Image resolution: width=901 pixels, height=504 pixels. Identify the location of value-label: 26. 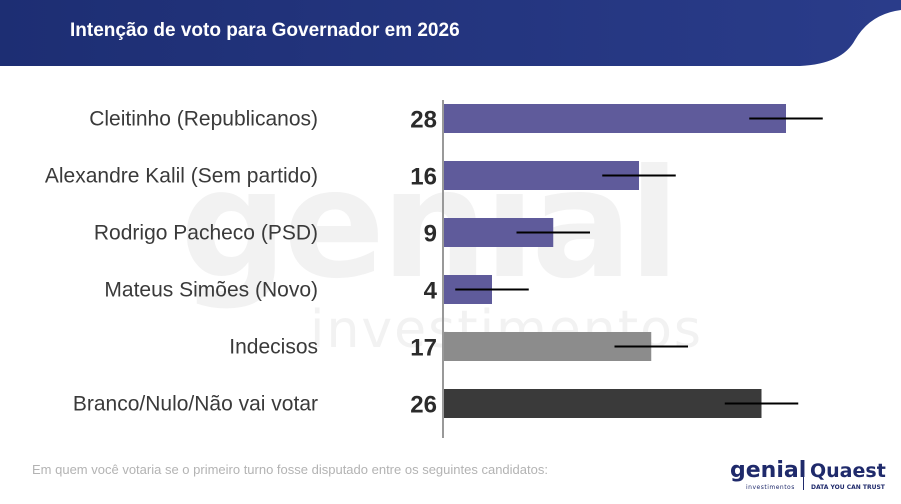
(423, 405).